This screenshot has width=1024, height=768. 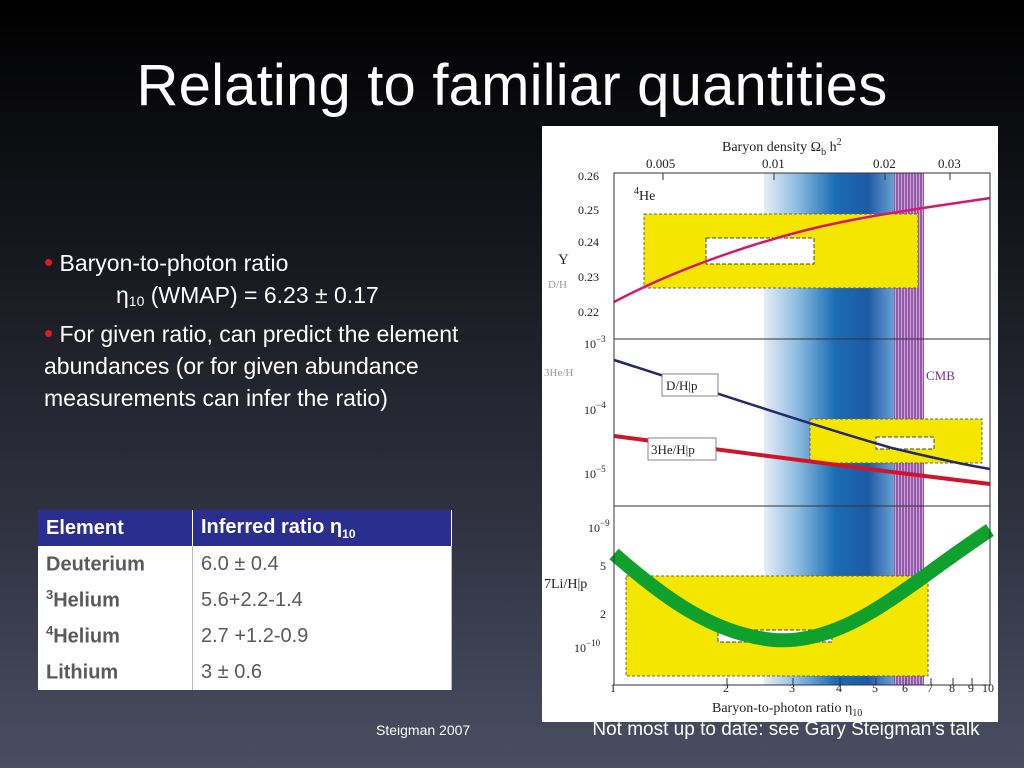 I want to click on table-row: 3Helium 5.6+2.2-1.4, so click(x=245, y=600).